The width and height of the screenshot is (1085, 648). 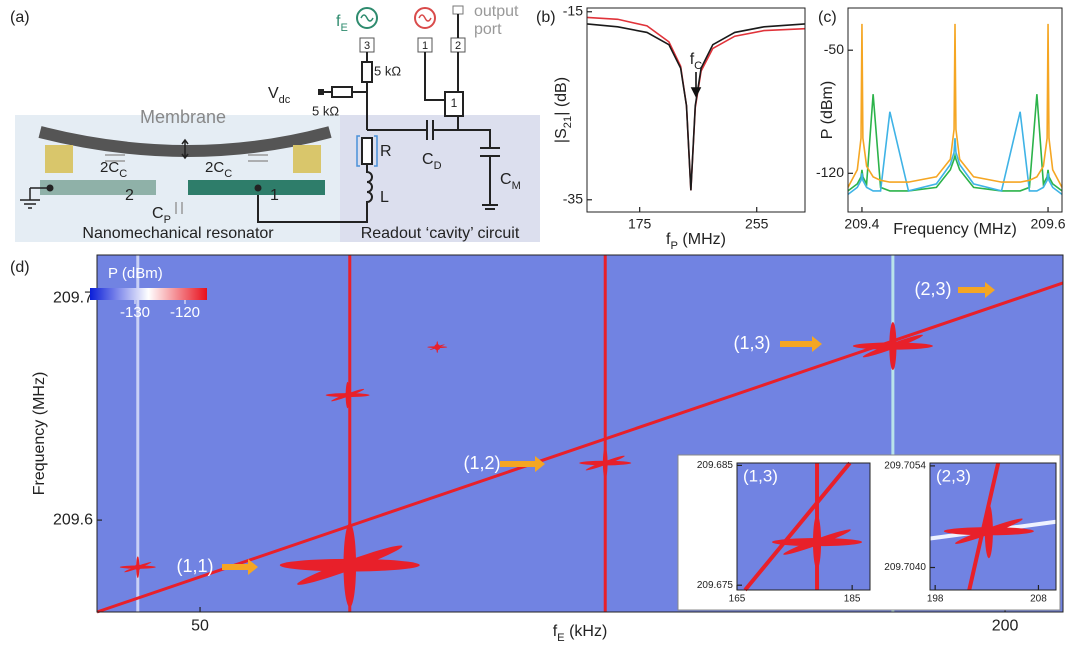 I want to click on panel-label: (b), so click(x=546, y=17).